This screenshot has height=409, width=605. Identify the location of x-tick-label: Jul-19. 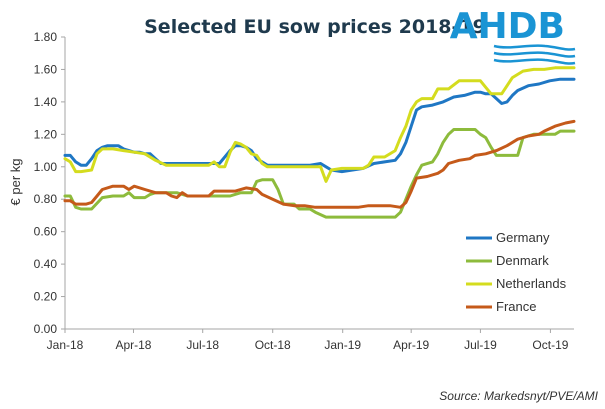
(480, 345).